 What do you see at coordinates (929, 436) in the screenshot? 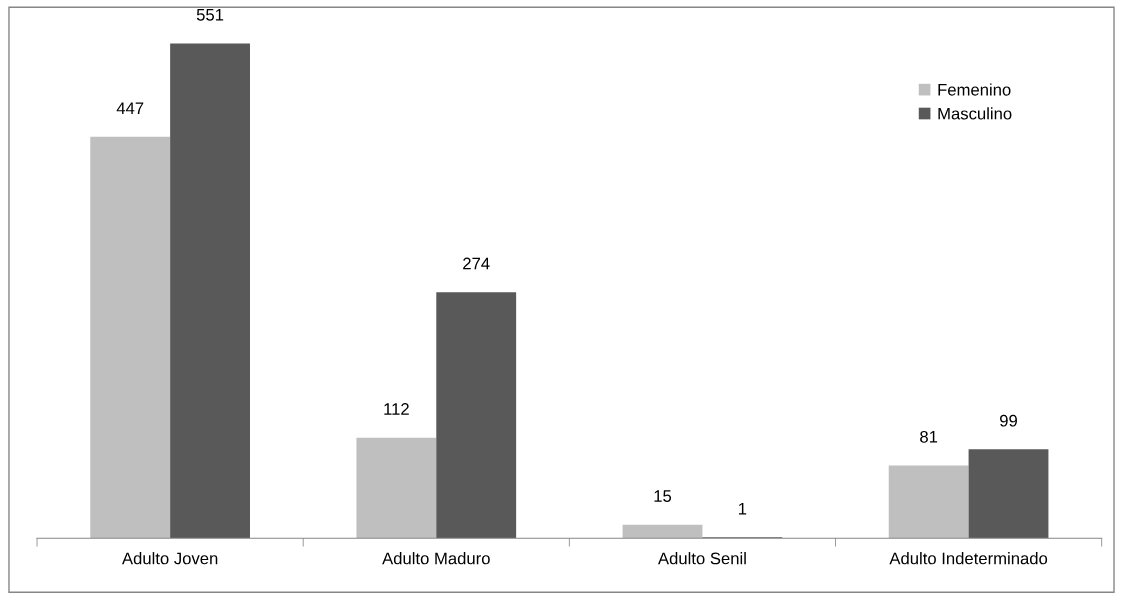
I see `data-label: 81` at bounding box center [929, 436].